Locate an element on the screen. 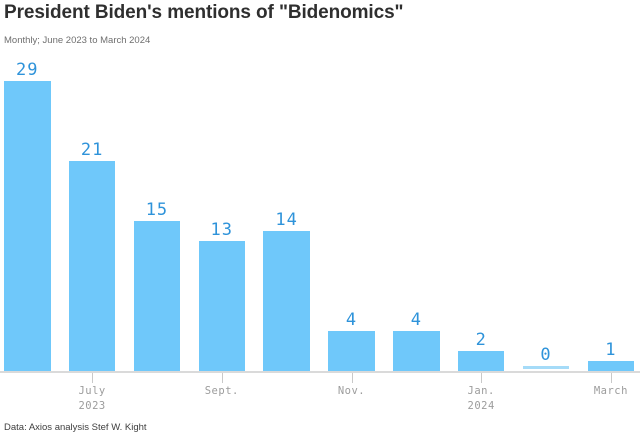 The image size is (640, 438). bar-value-label-july-2023: 21 is located at coordinates (92, 150).